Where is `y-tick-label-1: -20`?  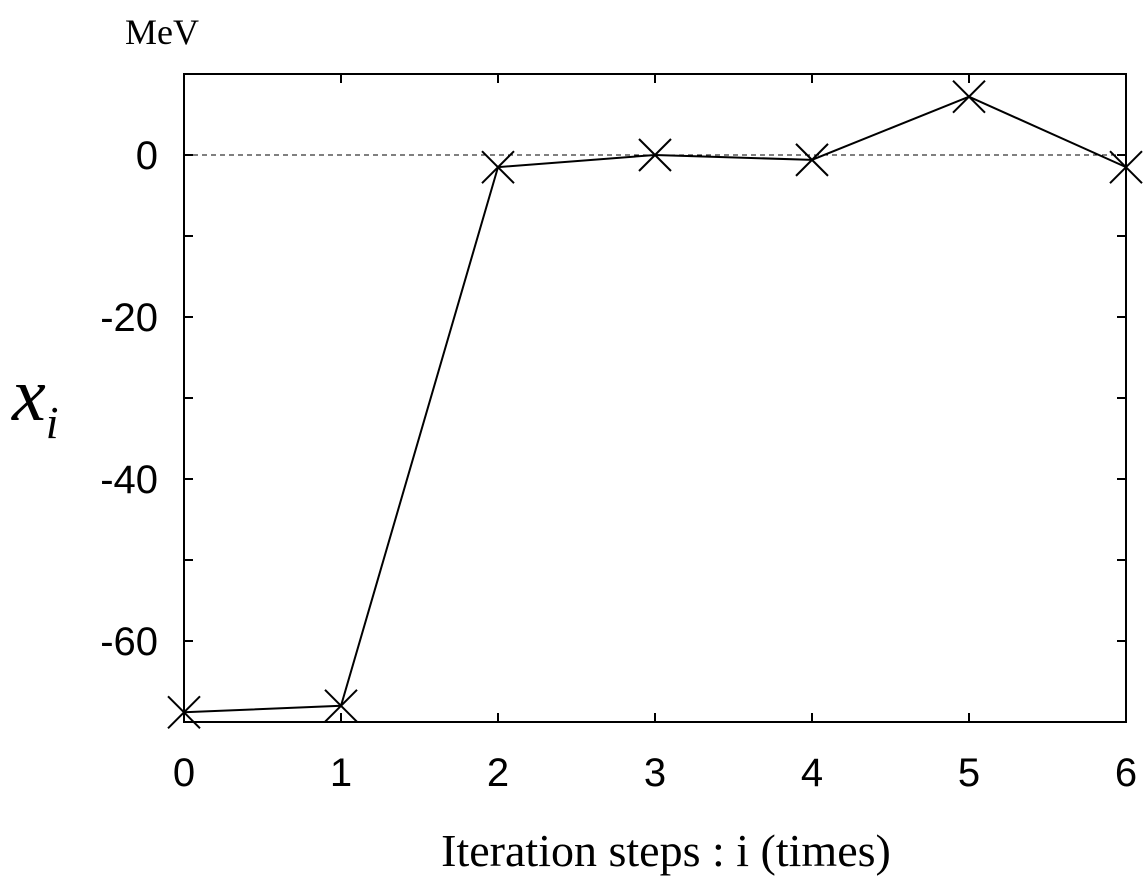
y-tick-label-1: -20 is located at coordinates (129, 318).